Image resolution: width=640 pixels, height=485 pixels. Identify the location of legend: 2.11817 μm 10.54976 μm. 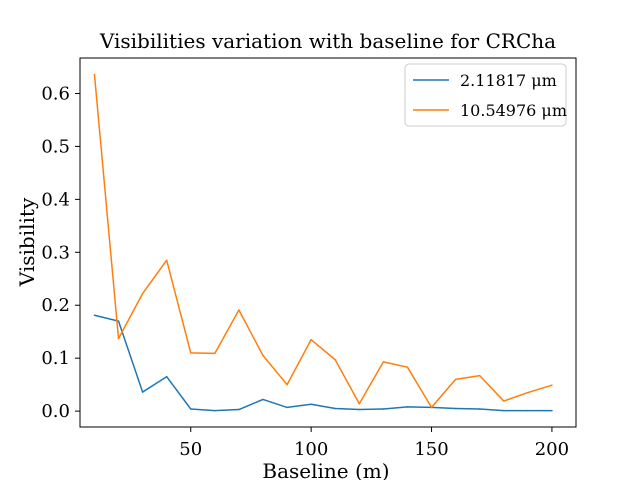
(485, 95).